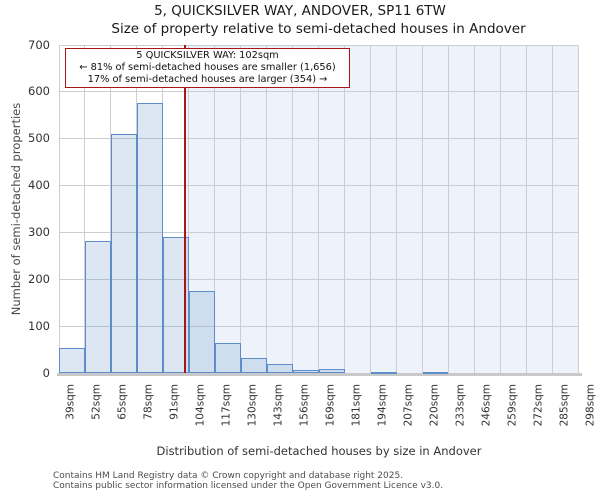 Image resolution: width=600 pixels, height=500 pixels. I want to click on y-tick-label: 100, so click(39, 325).